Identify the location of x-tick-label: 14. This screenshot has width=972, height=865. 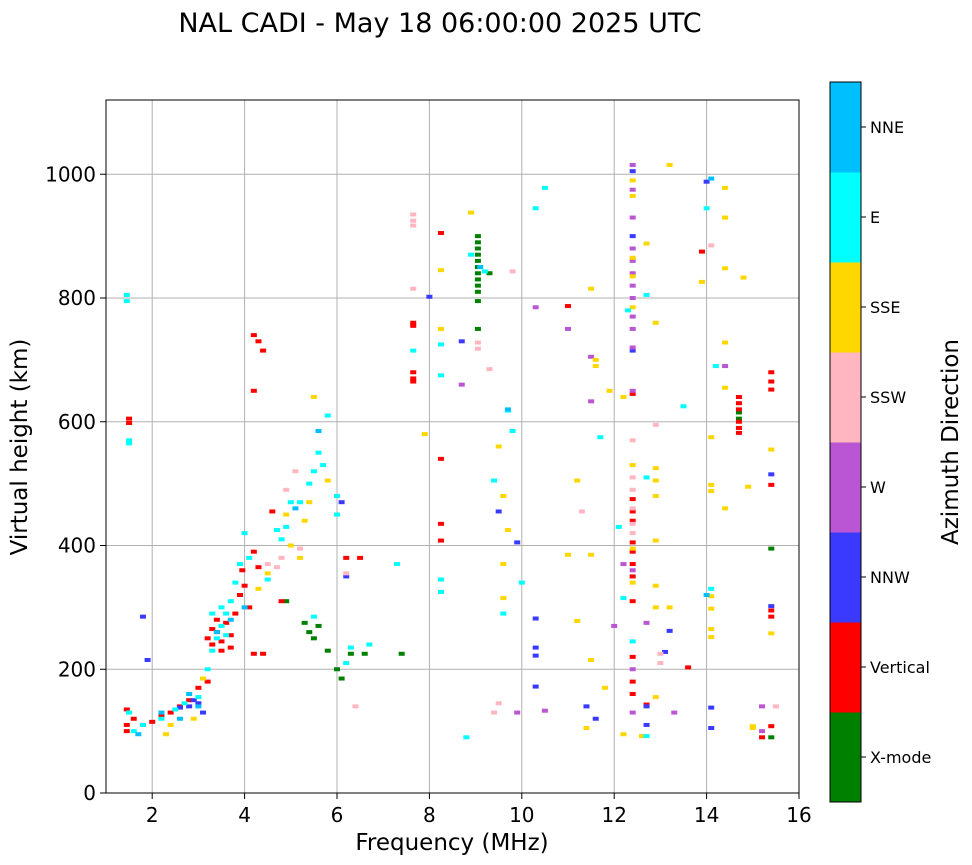
(706, 815).